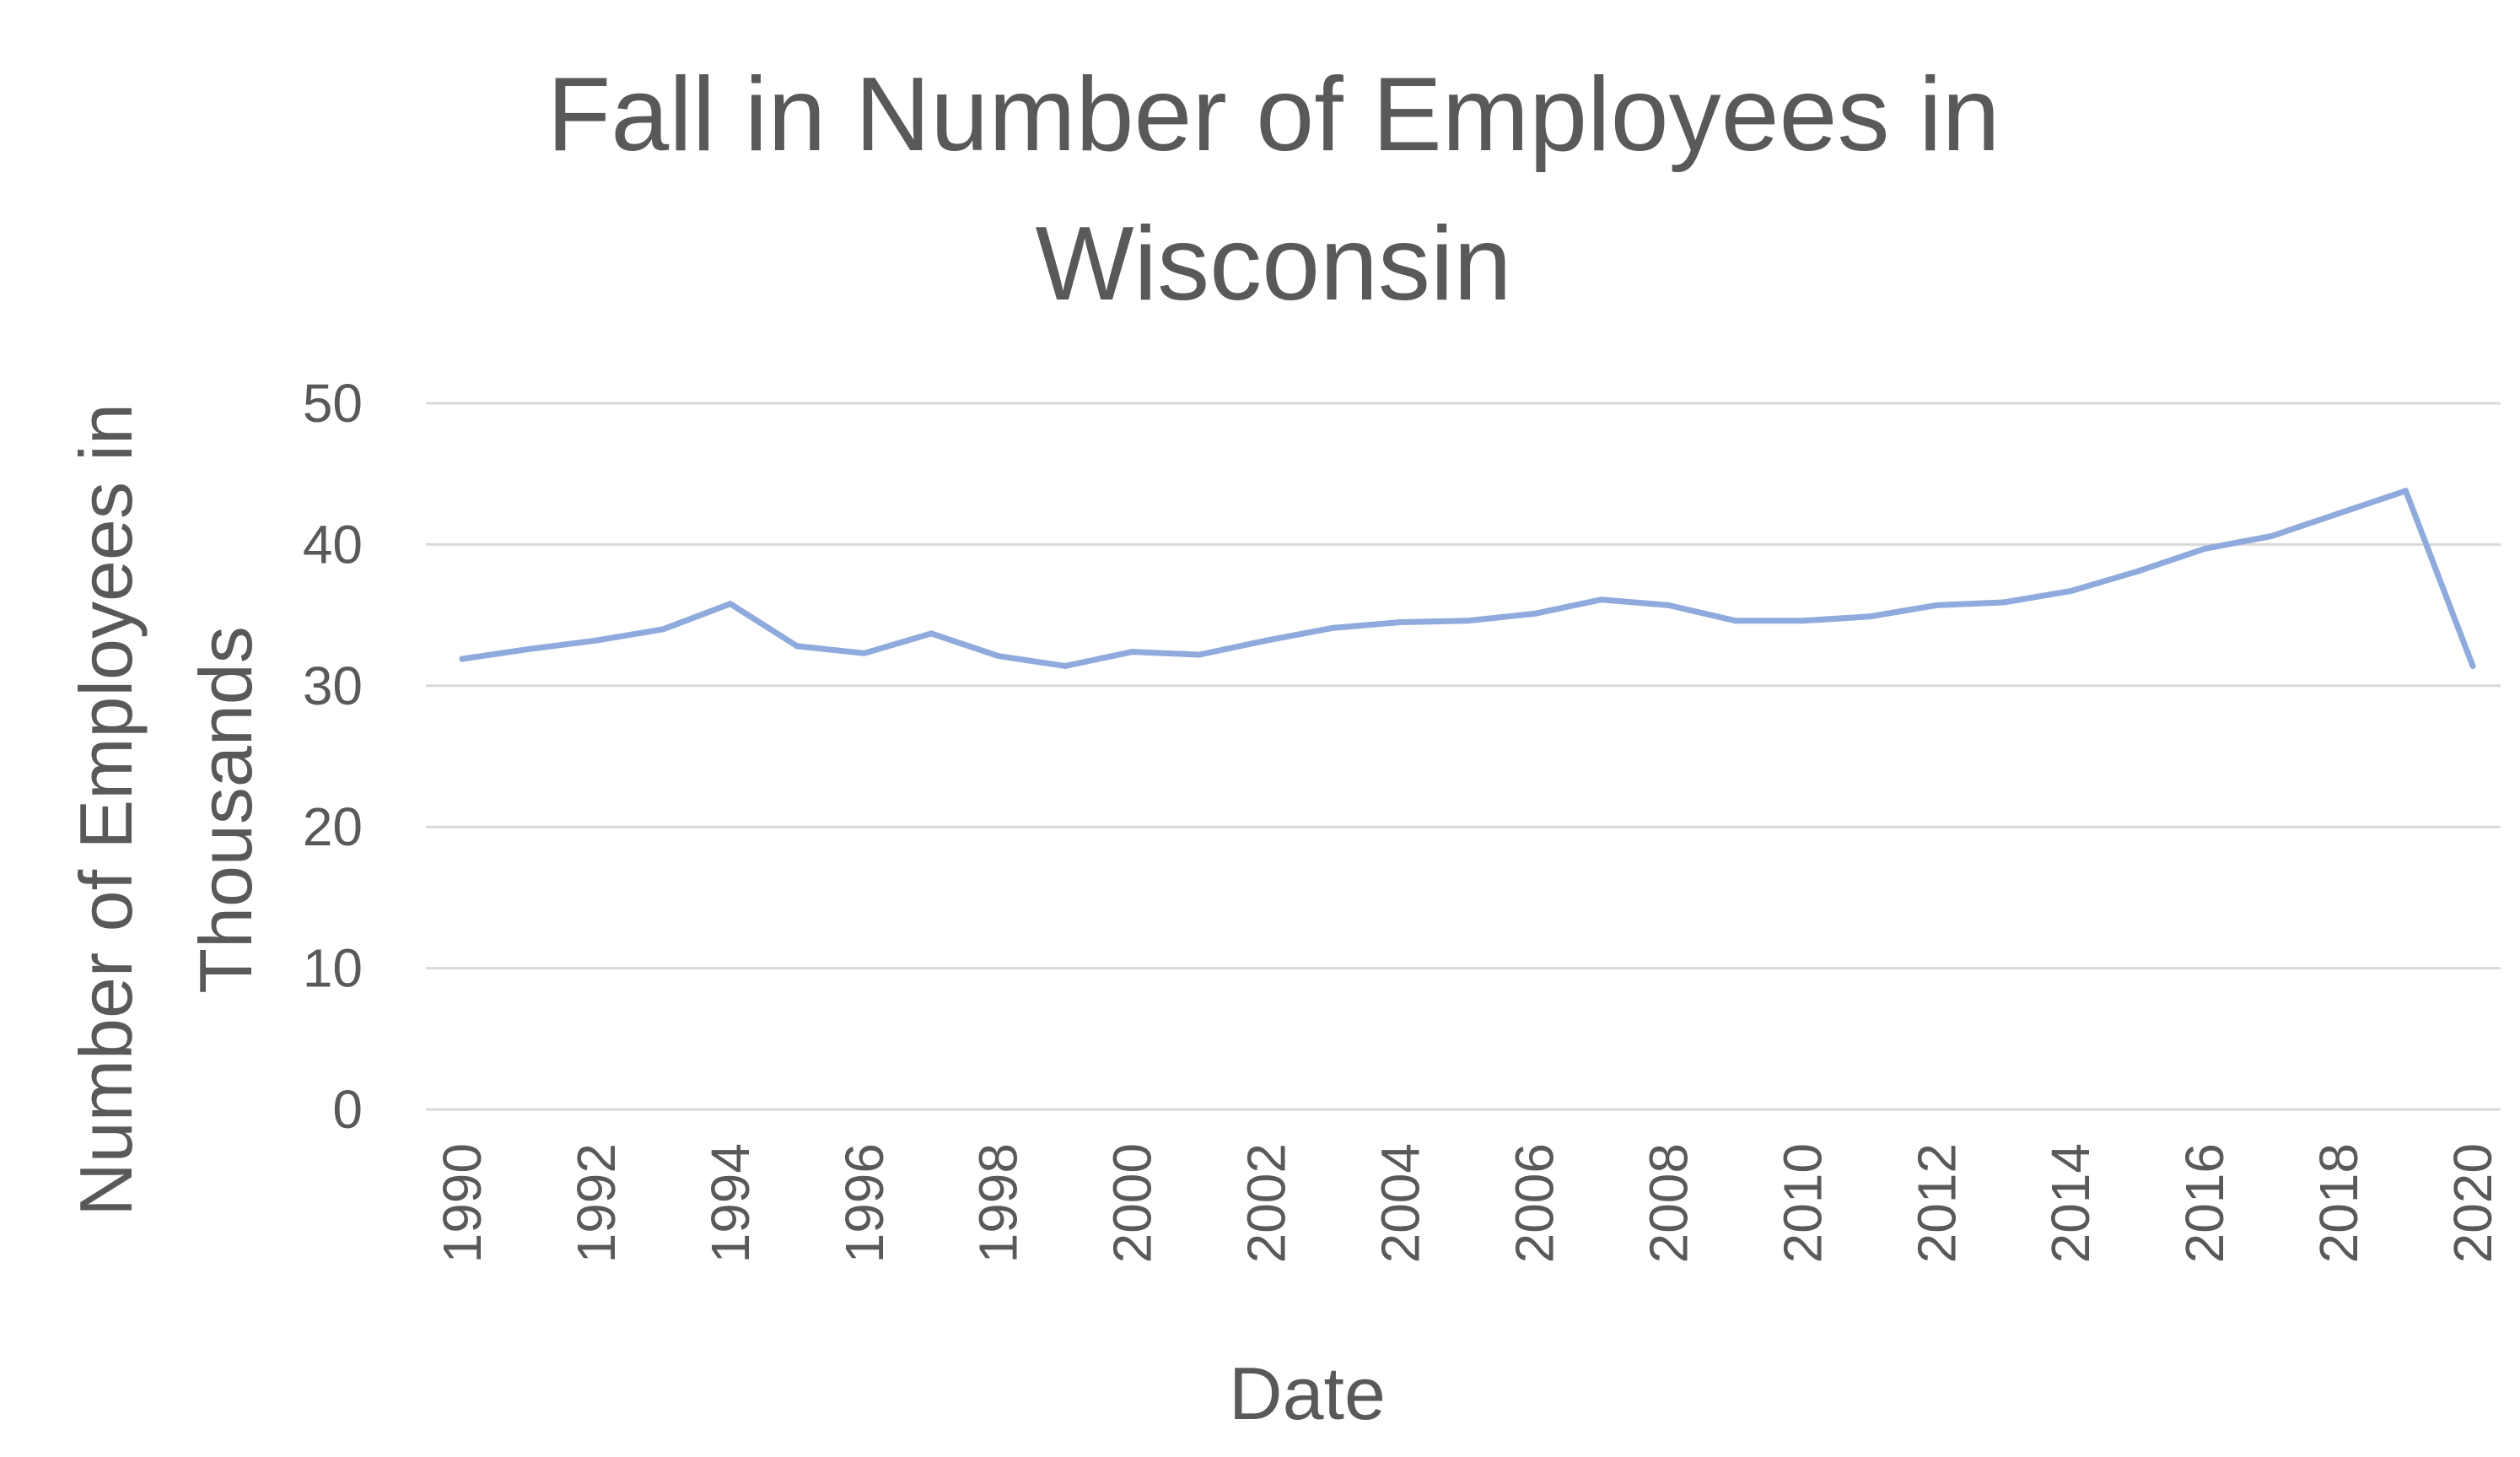  Describe the element at coordinates (1266, 1203) in the screenshot. I see `x-tick-label: 2002` at that location.